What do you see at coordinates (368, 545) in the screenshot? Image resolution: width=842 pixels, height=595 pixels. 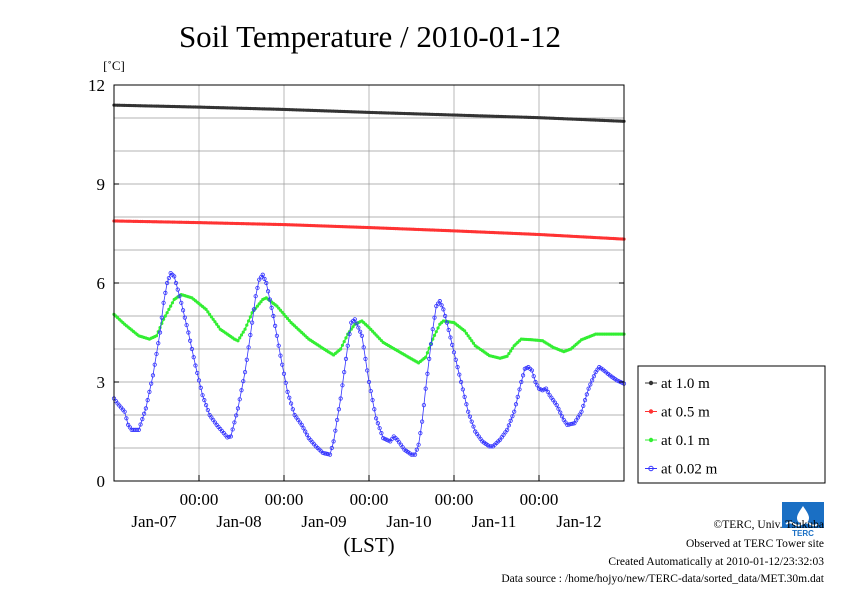 I see `x-axis-label: (LST)` at bounding box center [368, 545].